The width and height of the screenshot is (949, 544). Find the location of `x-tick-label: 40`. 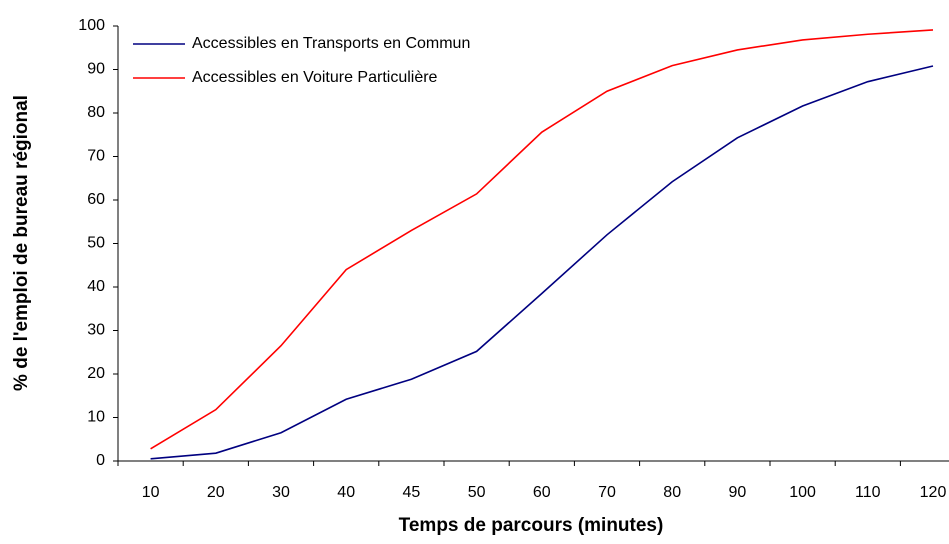

x-tick-label: 40 is located at coordinates (346, 492).